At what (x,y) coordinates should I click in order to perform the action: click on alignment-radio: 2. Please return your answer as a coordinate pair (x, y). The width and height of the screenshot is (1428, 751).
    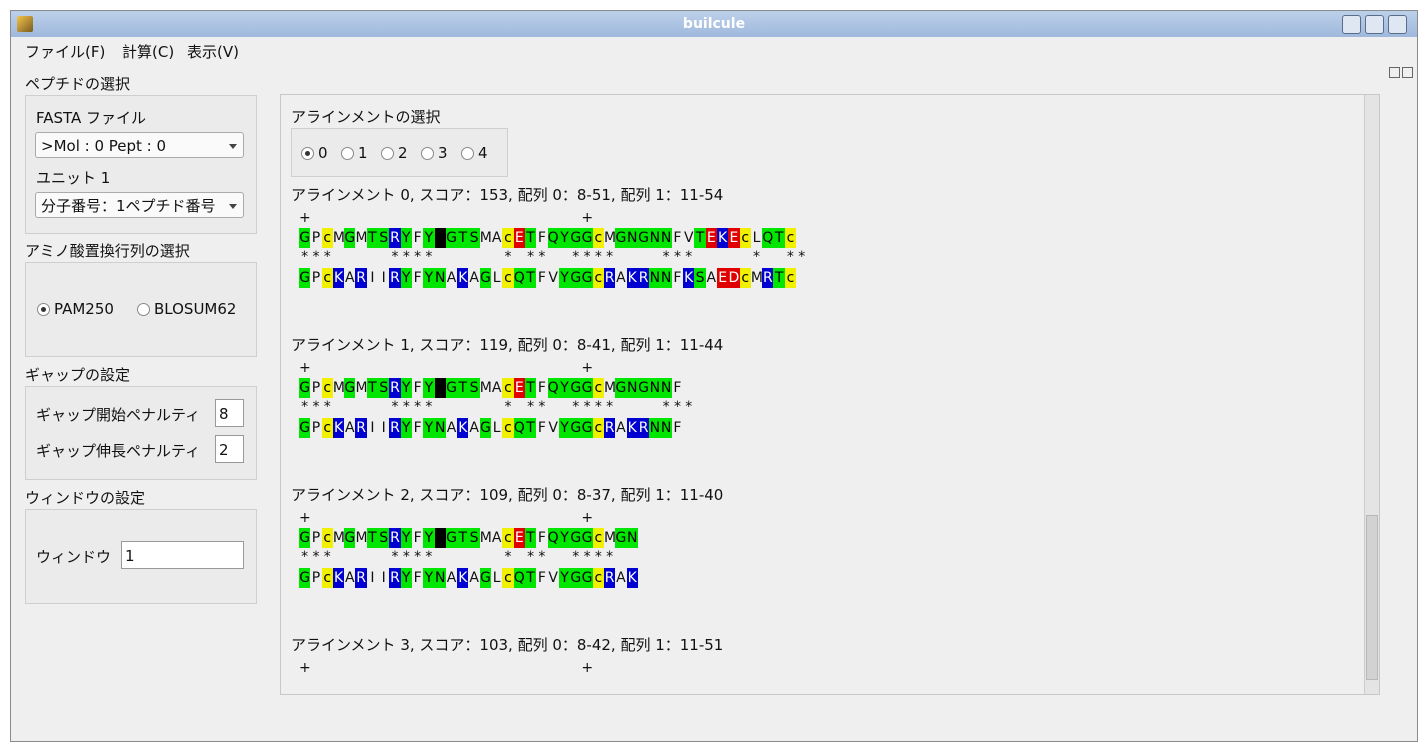
    Looking at the image, I should click on (394, 153).